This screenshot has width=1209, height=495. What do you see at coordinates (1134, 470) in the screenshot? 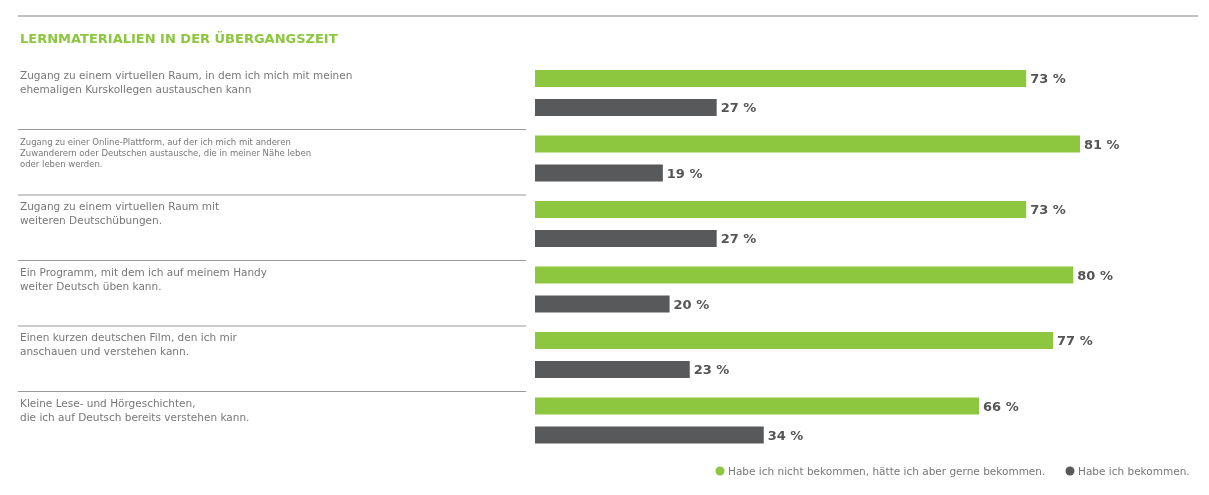
I see `legend-label: Habe ich bekommen.` at bounding box center [1134, 470].